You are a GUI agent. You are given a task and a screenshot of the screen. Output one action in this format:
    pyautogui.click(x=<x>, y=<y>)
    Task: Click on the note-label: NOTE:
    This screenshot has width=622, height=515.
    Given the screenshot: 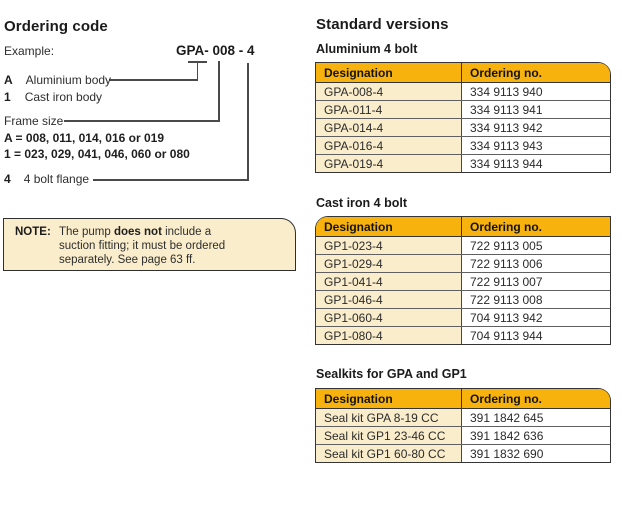 What is the action you would take?
    pyautogui.click(x=33, y=232)
    